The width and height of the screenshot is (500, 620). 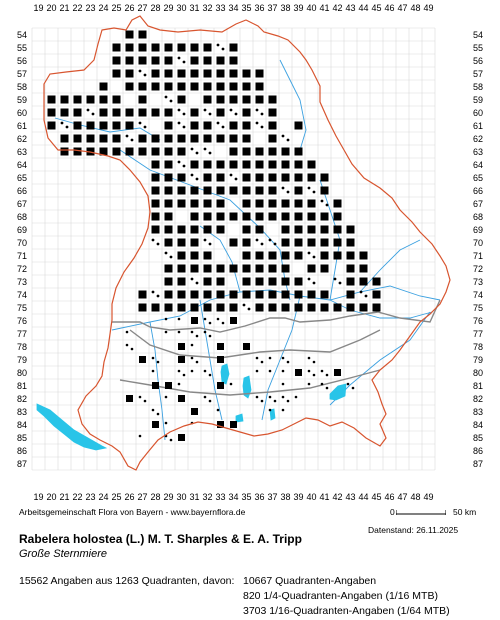 I want to click on lake-tegernsee, so click(x=272, y=414).